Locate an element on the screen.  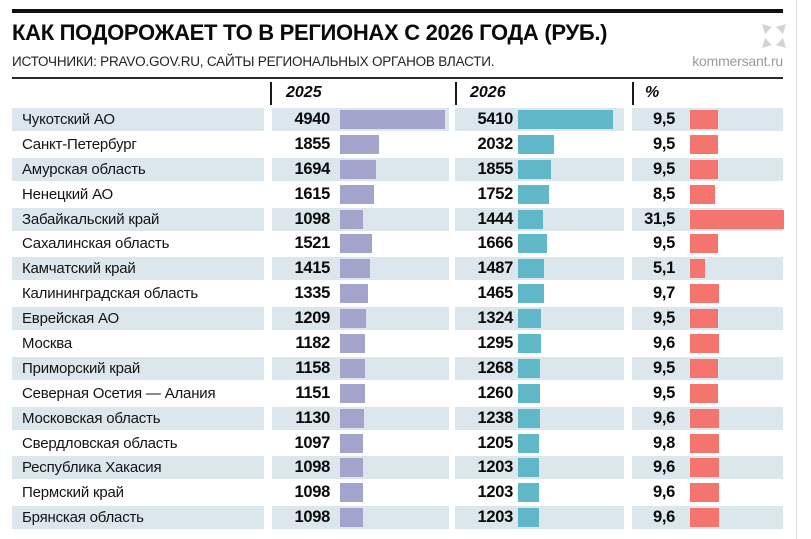
value-2026-cell: 1268 is located at coordinates (539, 368).